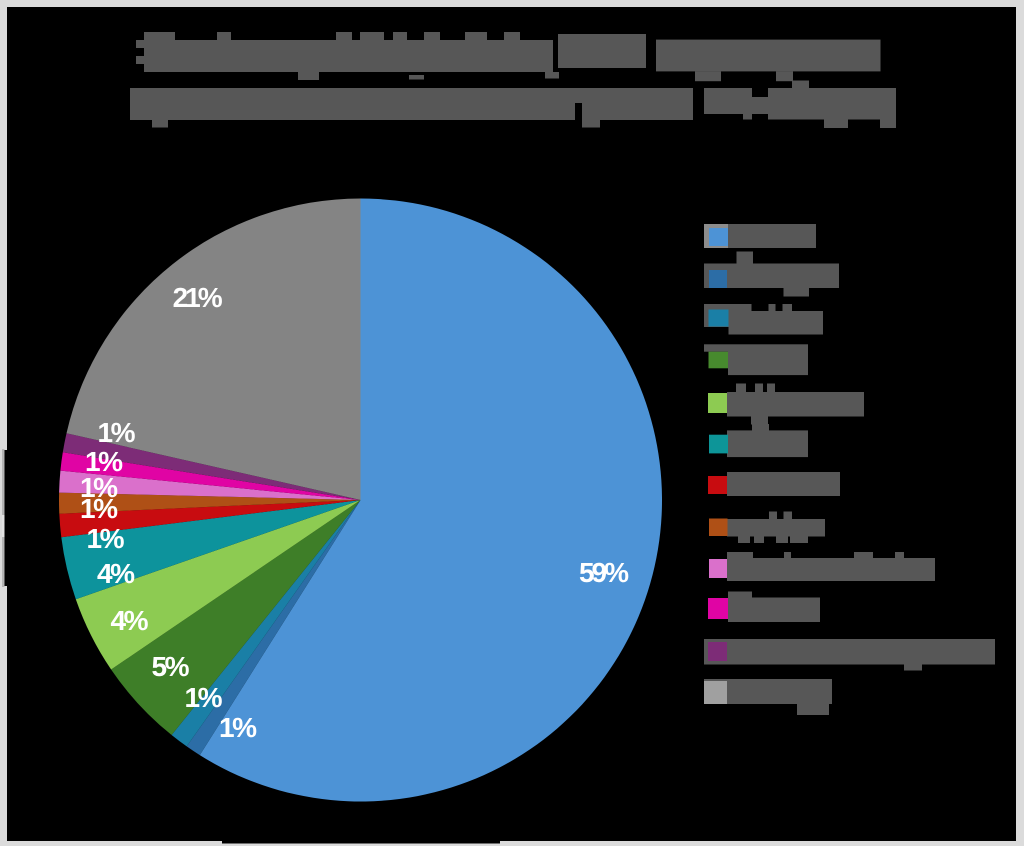  What do you see at coordinates (171, 666) in the screenshot?
I see `svg-text: 5%` at bounding box center [171, 666].